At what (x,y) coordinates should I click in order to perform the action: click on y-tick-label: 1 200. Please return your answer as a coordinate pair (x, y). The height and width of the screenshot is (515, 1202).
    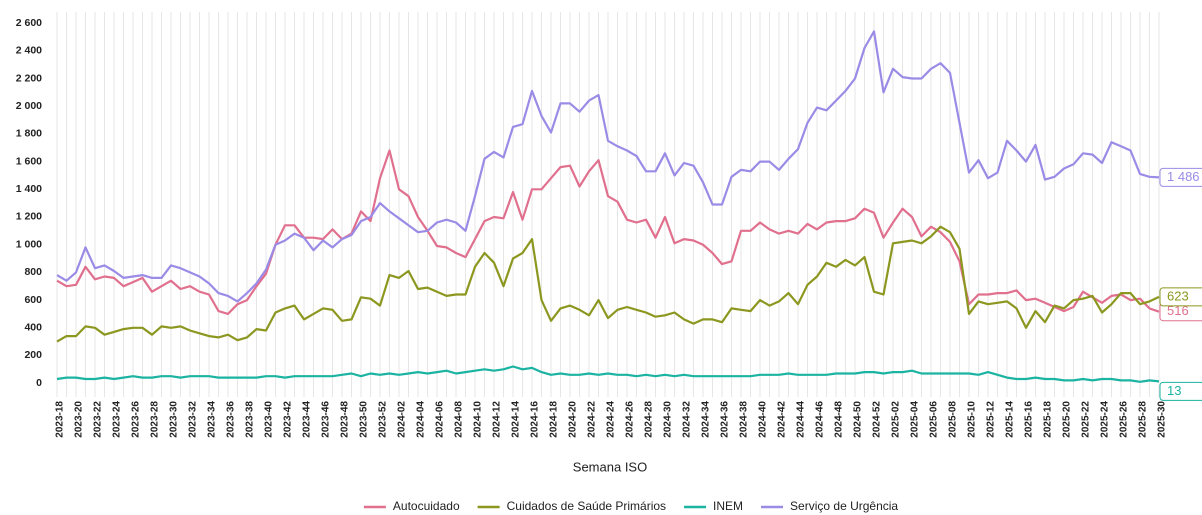
    Looking at the image, I should click on (29, 217).